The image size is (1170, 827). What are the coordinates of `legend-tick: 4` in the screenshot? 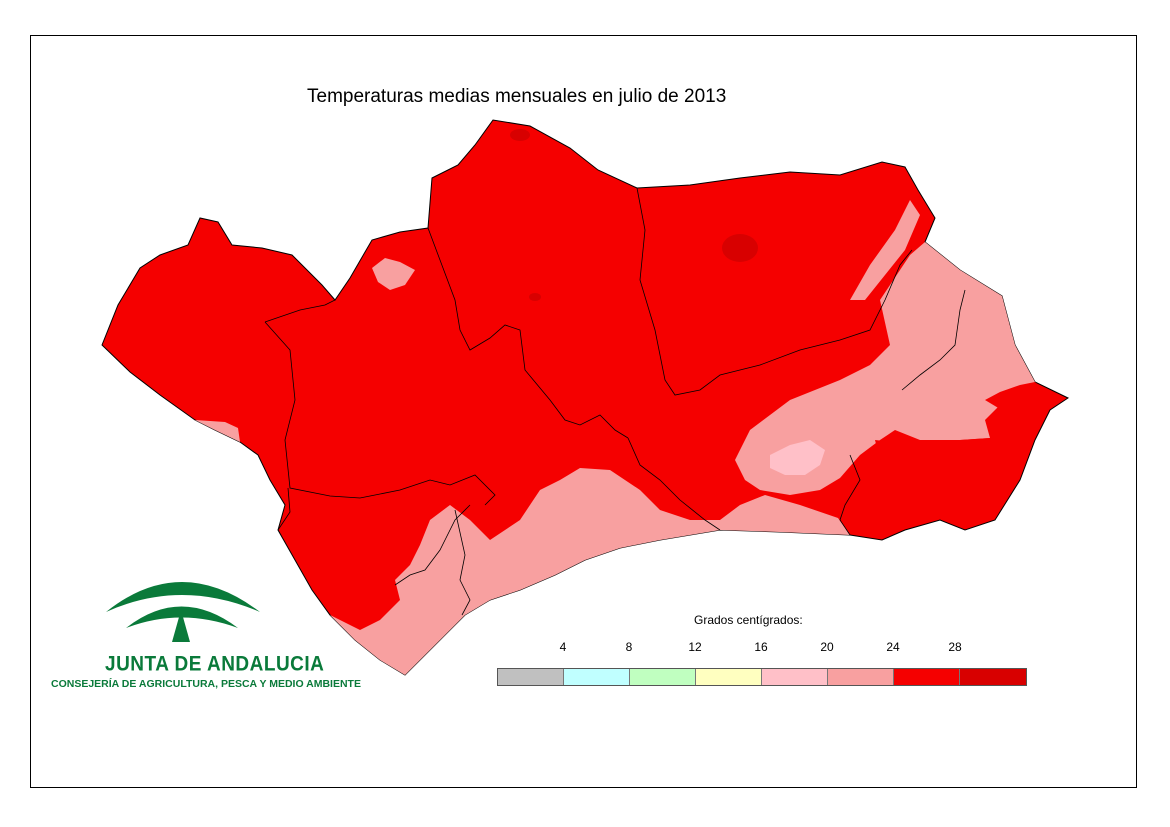 It's located at (563, 647).